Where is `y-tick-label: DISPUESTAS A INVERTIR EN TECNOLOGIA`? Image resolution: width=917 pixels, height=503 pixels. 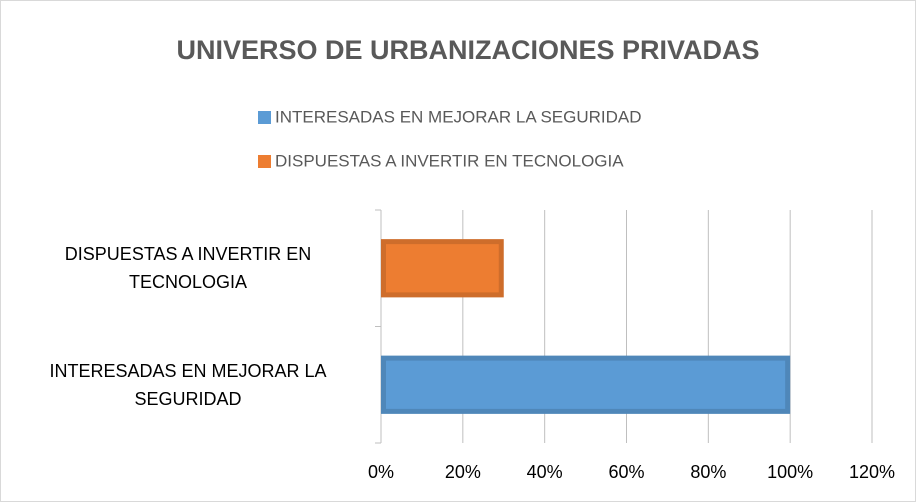 y-tick-label: DISPUESTAS A INVERTIR EN TECNOLOGIA is located at coordinates (188, 268).